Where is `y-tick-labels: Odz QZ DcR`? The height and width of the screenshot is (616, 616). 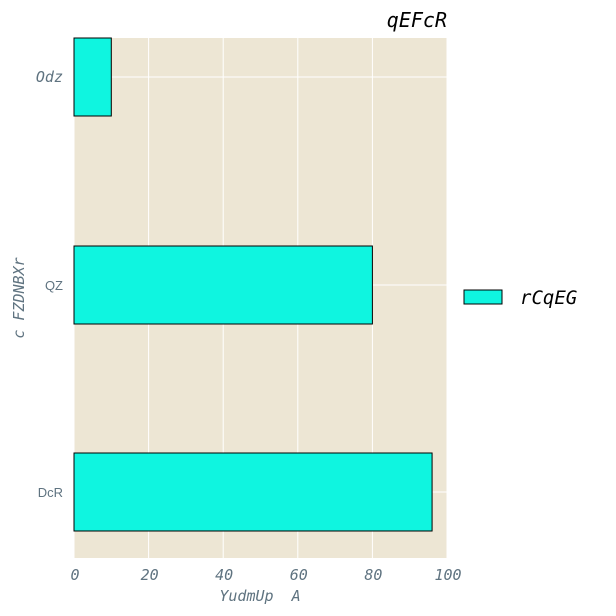
y-tick-labels: Odz QZ DcR is located at coordinates (49, 284).